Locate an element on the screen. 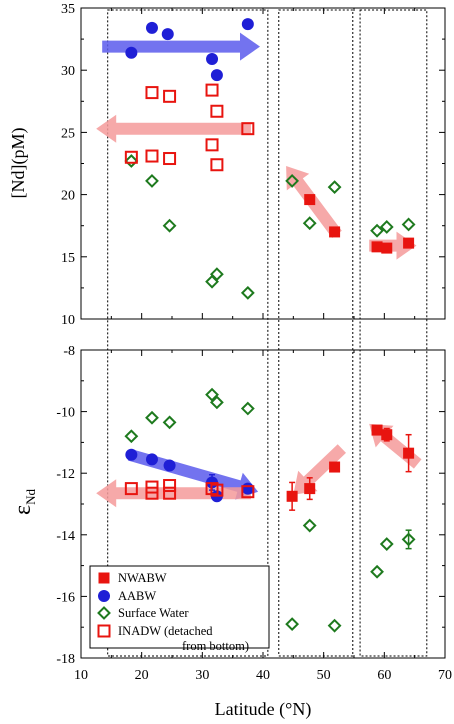  y-tick-label: -12 is located at coordinates (65, 474).